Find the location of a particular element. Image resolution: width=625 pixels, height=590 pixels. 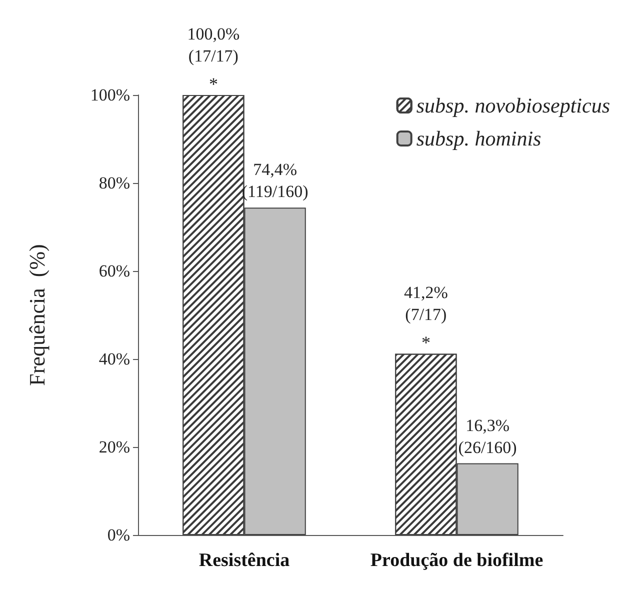

y-tick-label: 60% is located at coordinates (114, 271).